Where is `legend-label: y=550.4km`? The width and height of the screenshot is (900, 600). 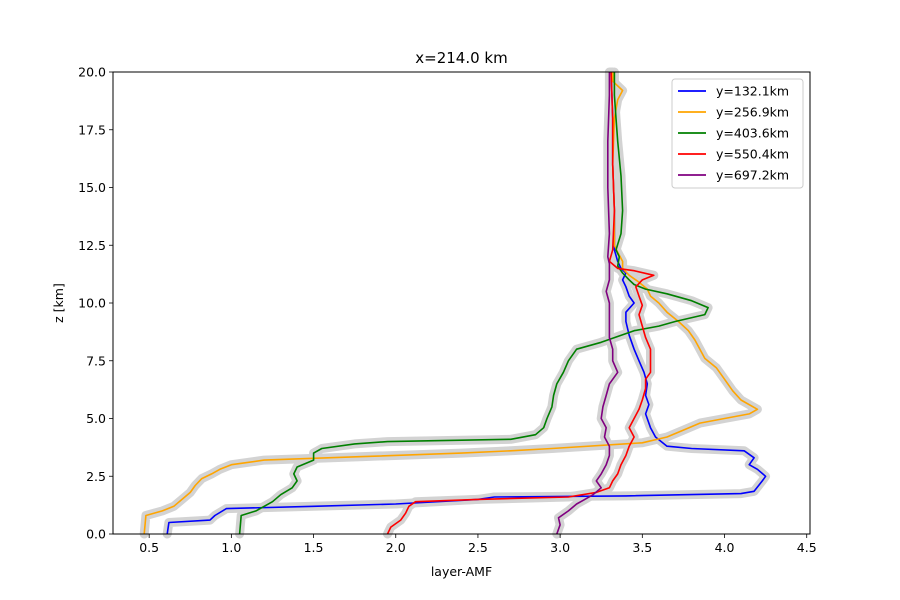
legend-label: y=550.4km is located at coordinates (752, 154).